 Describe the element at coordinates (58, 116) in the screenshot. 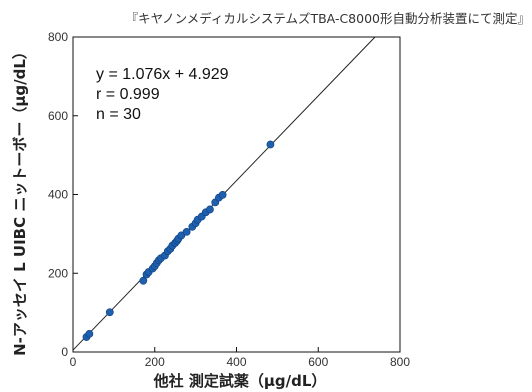

I see `y-tick-label: 600` at that location.